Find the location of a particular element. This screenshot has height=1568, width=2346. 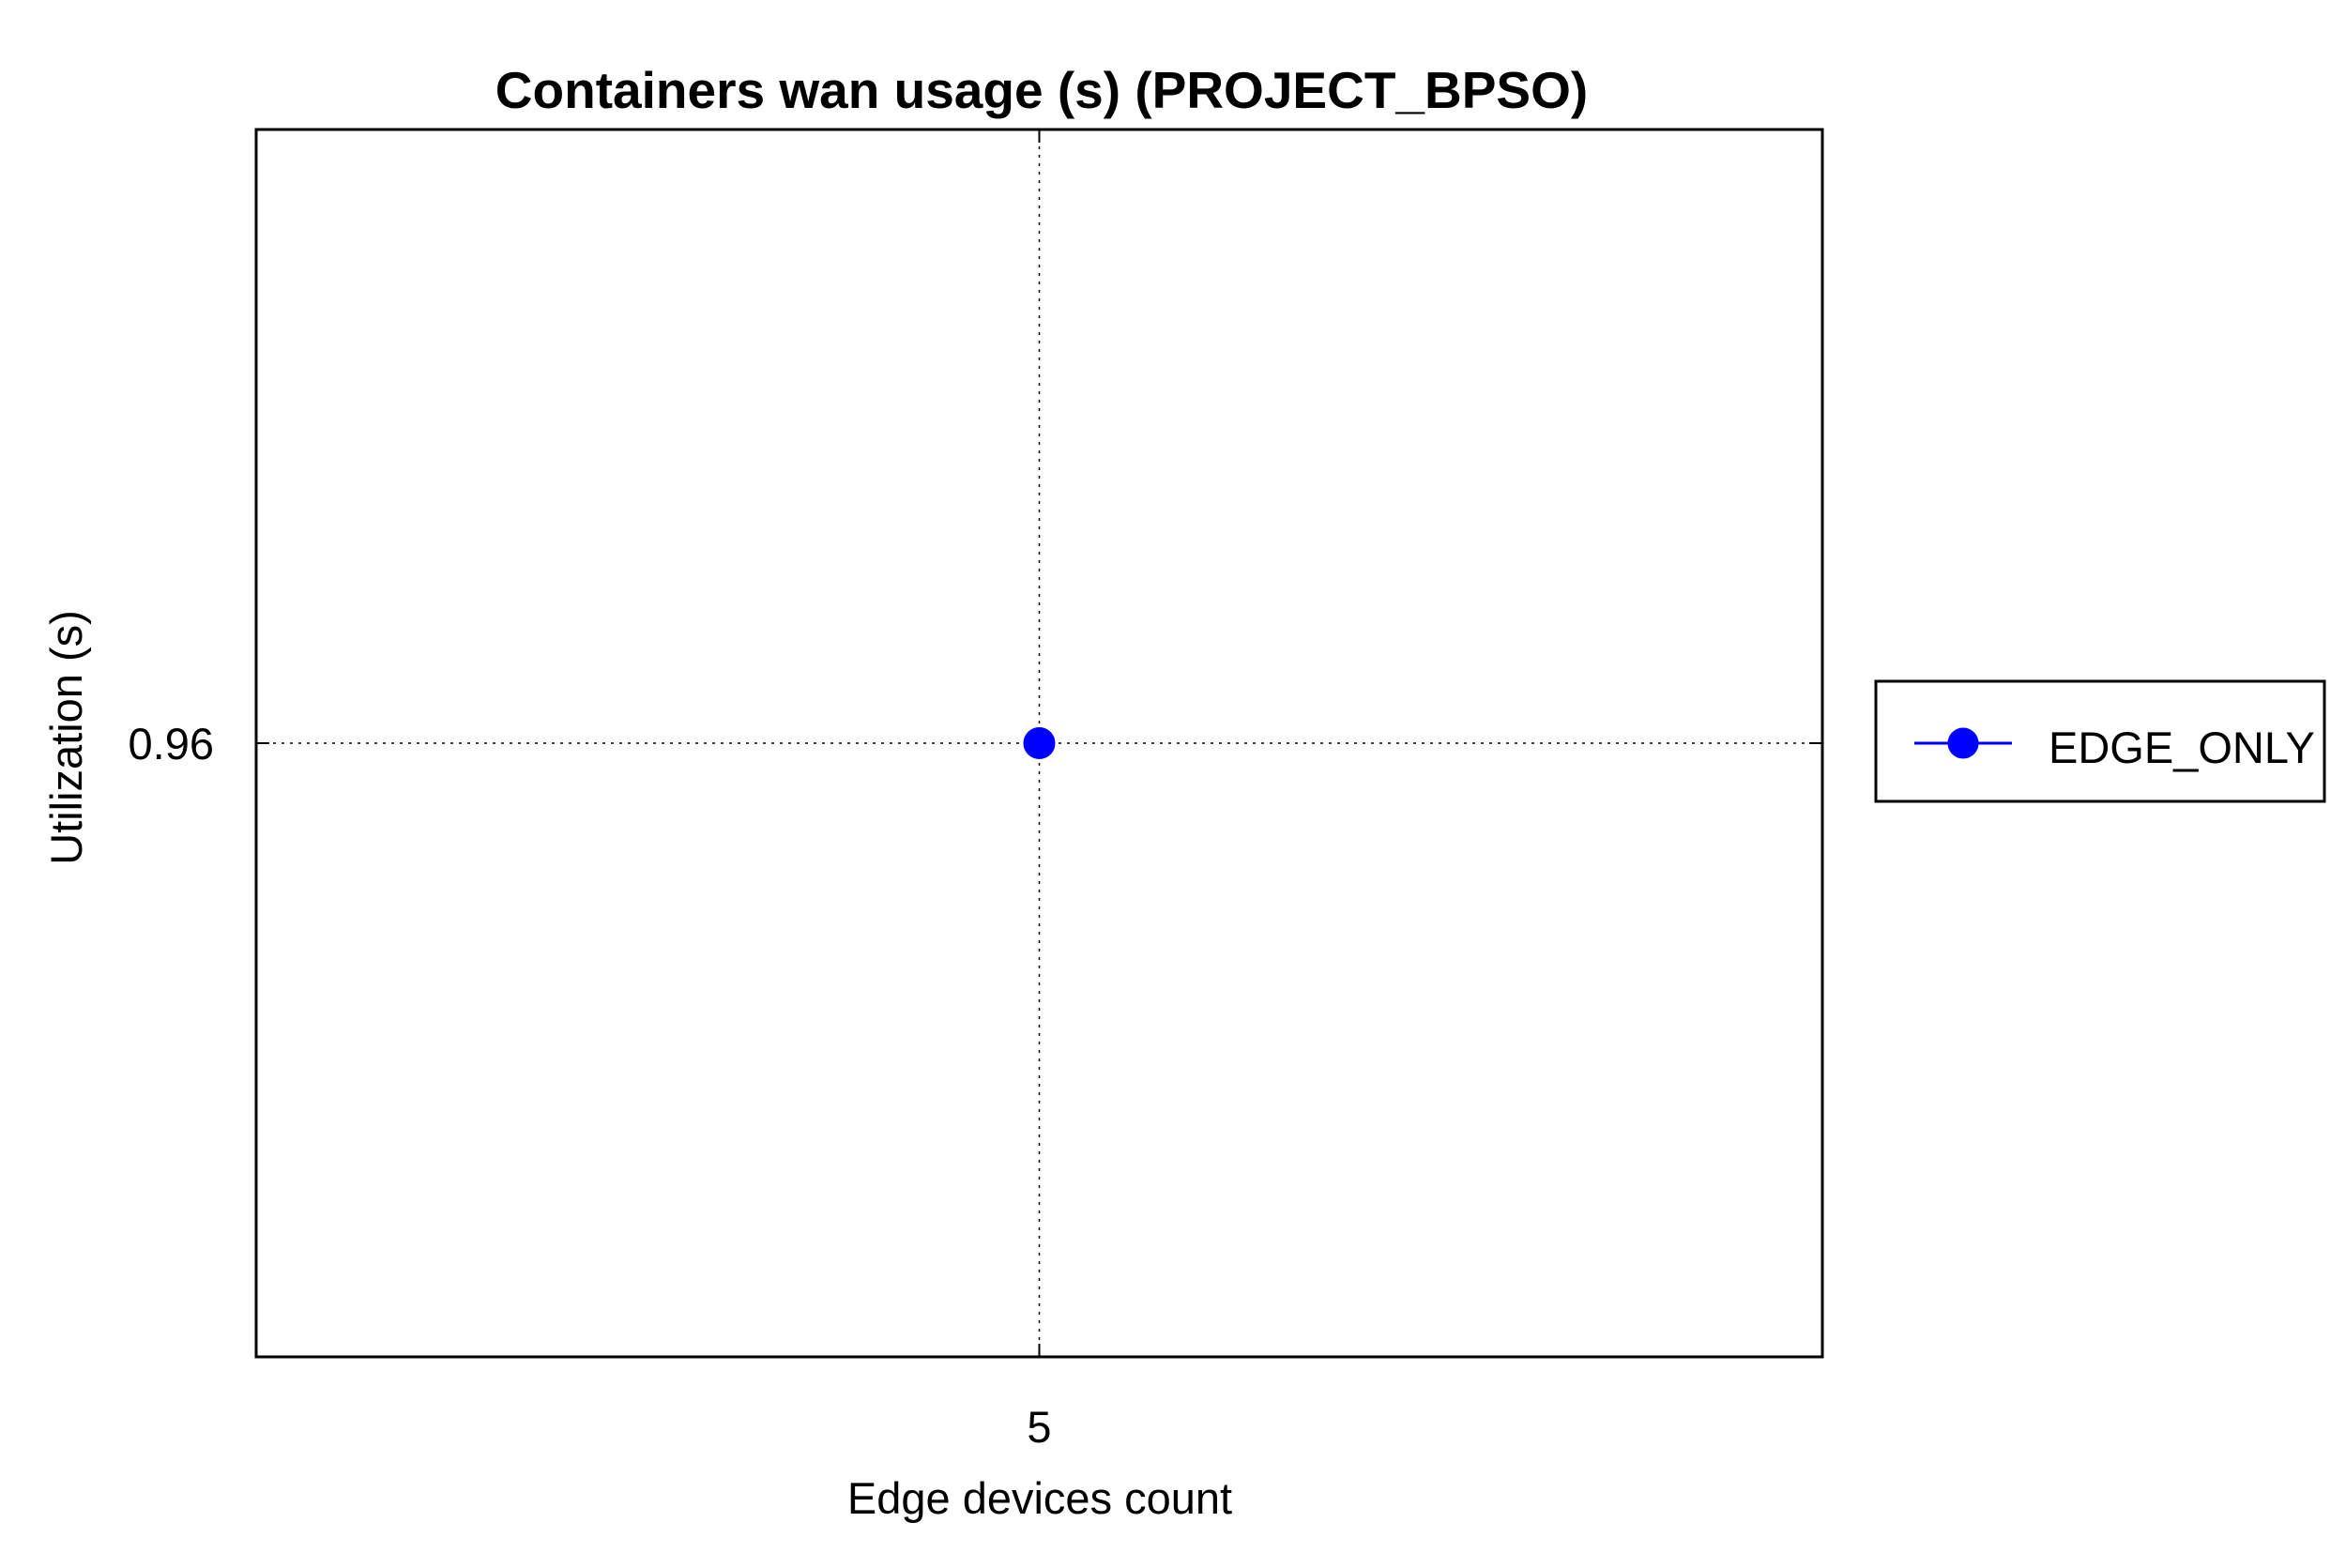

y-axis-label: Utilization (s) is located at coordinates (66, 737).